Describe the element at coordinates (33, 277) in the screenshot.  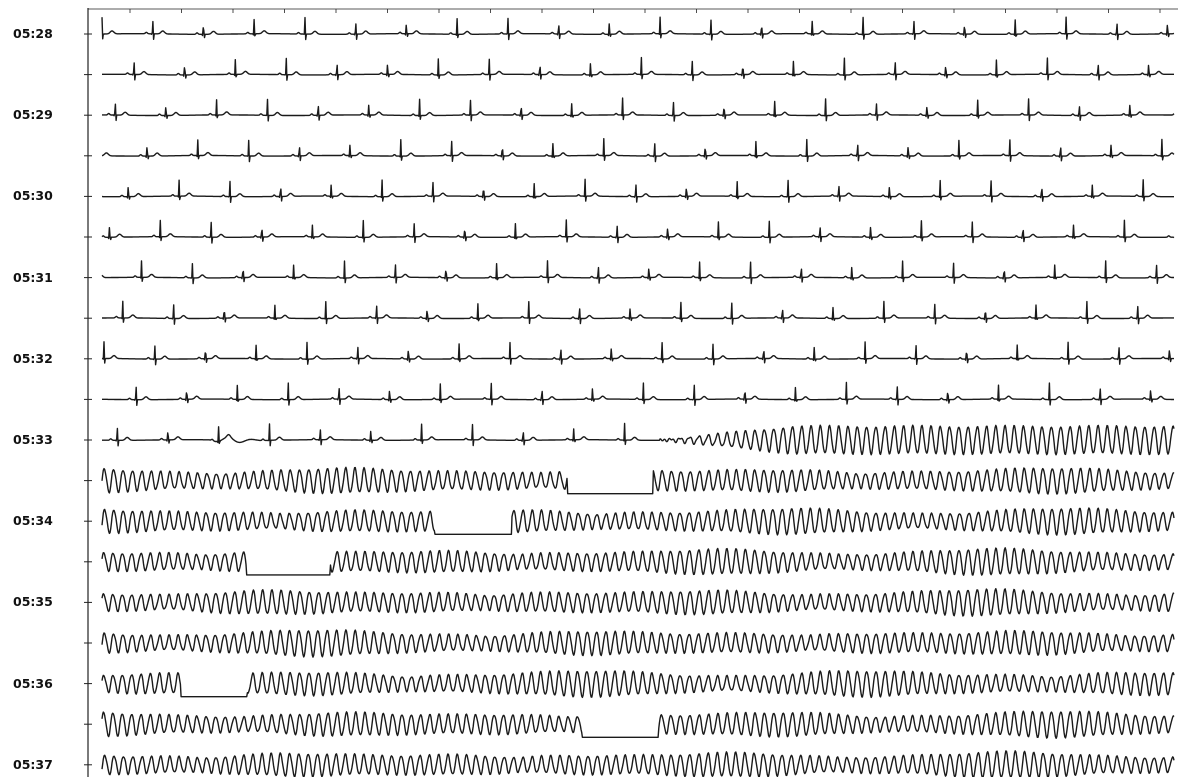
I see `time-label: 05:31` at that location.